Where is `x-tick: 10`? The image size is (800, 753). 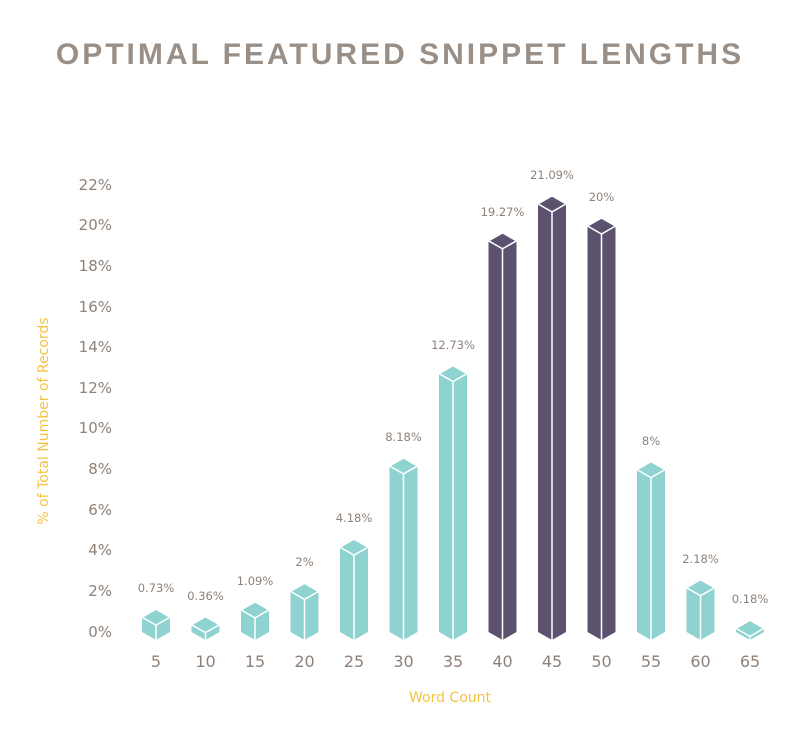 x-tick: 10 is located at coordinates (205, 661).